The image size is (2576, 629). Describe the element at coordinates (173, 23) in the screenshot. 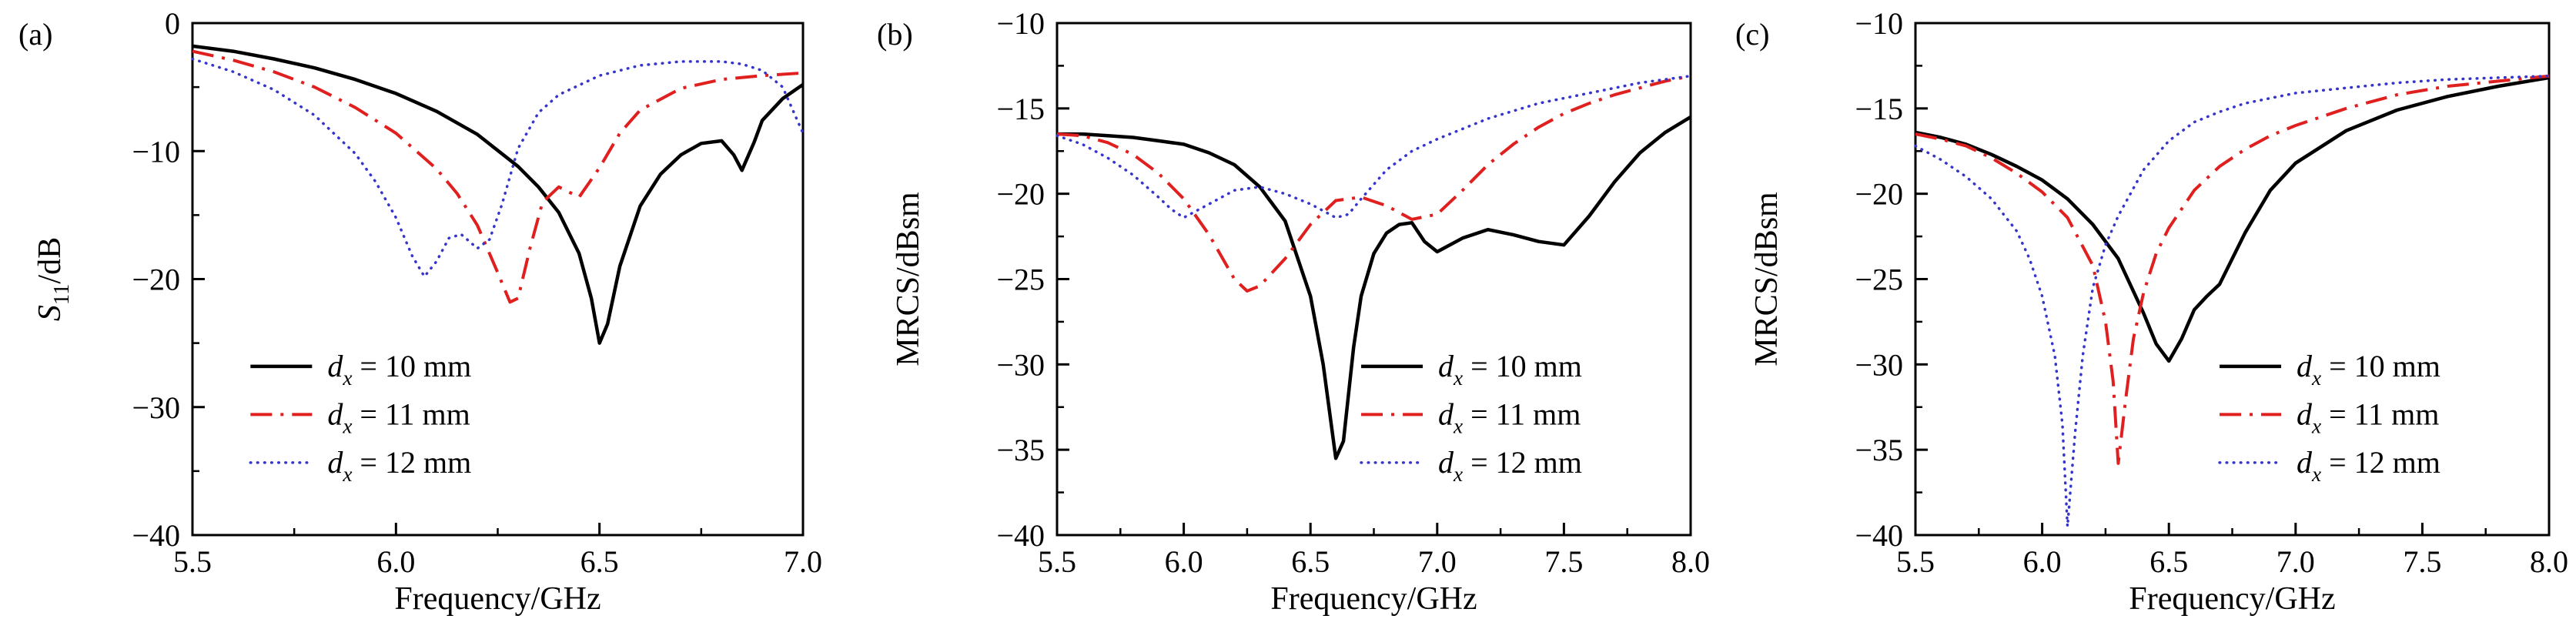

I see `y-tick-label: 0` at that location.